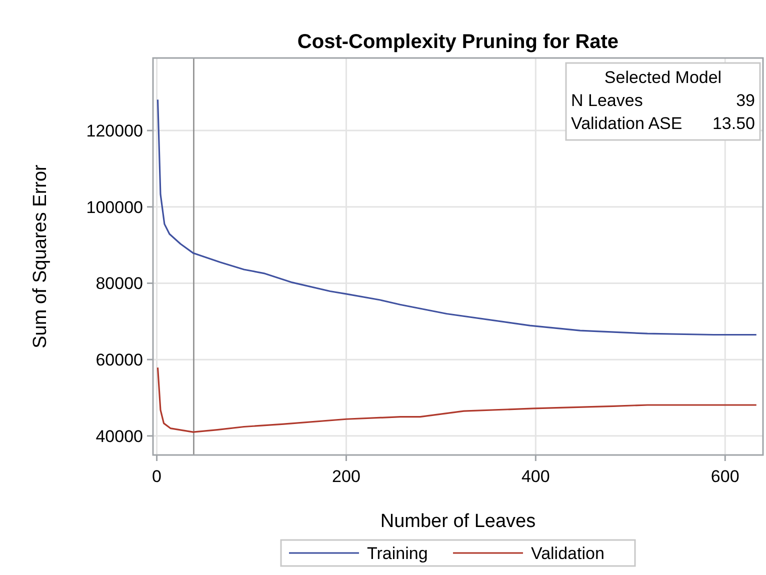  Describe the element at coordinates (663, 77) in the screenshot. I see `annotation: Selected Model` at that location.